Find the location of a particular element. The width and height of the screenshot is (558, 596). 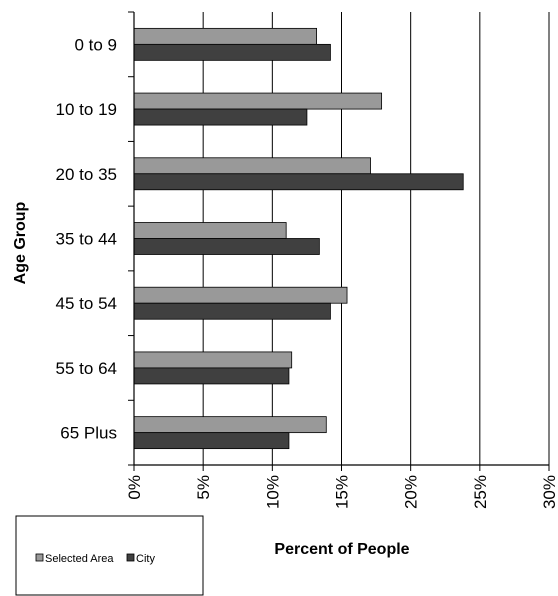

legend-swatch-selected-area is located at coordinates (39, 557).